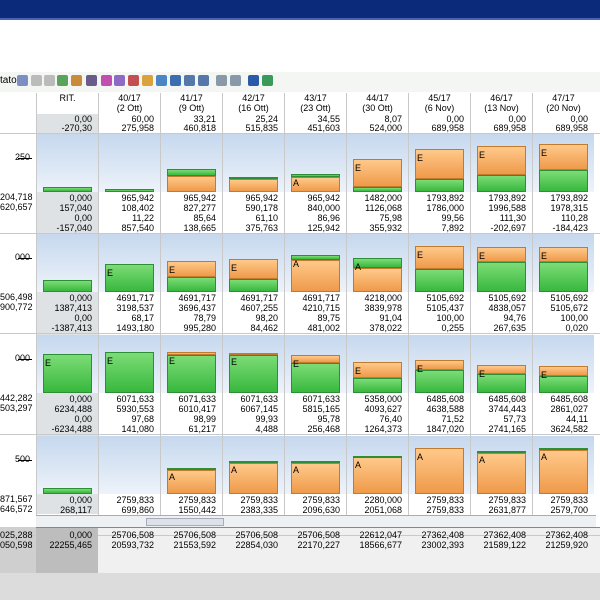 This screenshot has height=600, width=600. I want to click on grid-icon, so click(189, 80).